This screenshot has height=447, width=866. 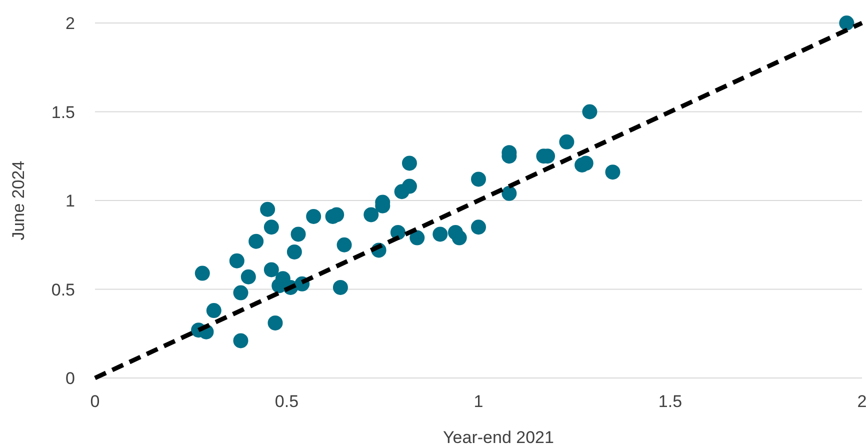 What do you see at coordinates (286, 401) in the screenshot?
I see `x-tick-label: 0.5` at bounding box center [286, 401].